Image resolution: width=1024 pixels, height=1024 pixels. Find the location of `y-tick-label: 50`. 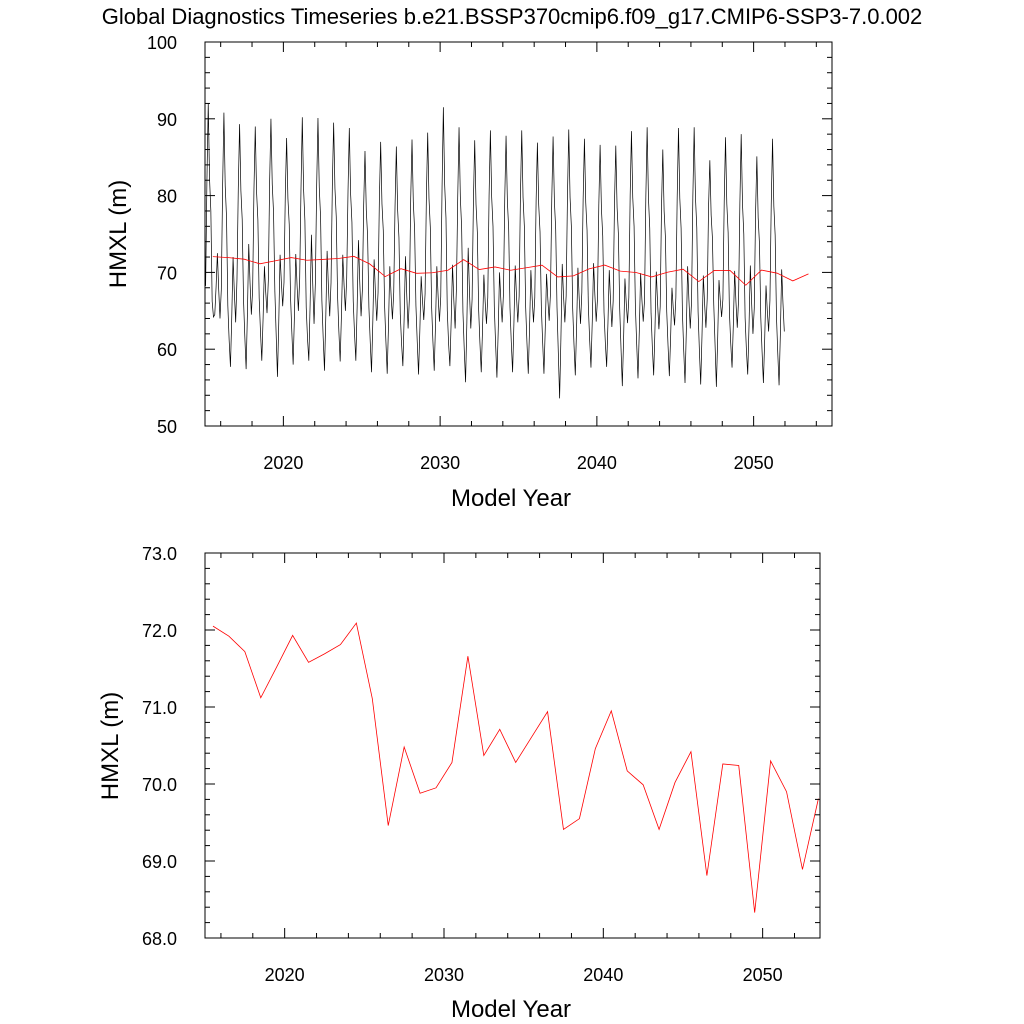

y-tick-label: 50 is located at coordinates (167, 427).